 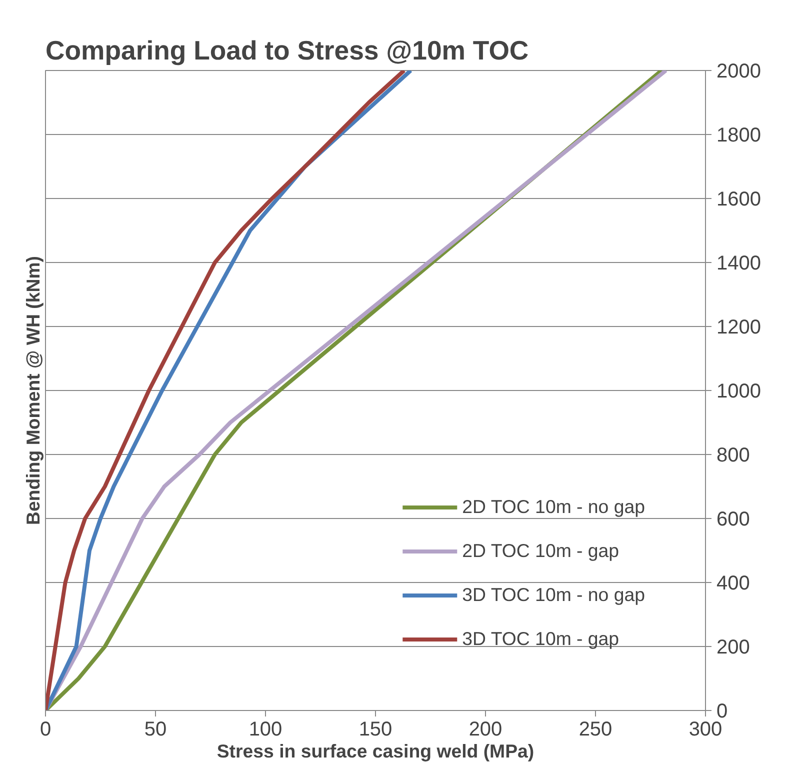 I want to click on x-tick-label: 0, so click(x=46, y=729).